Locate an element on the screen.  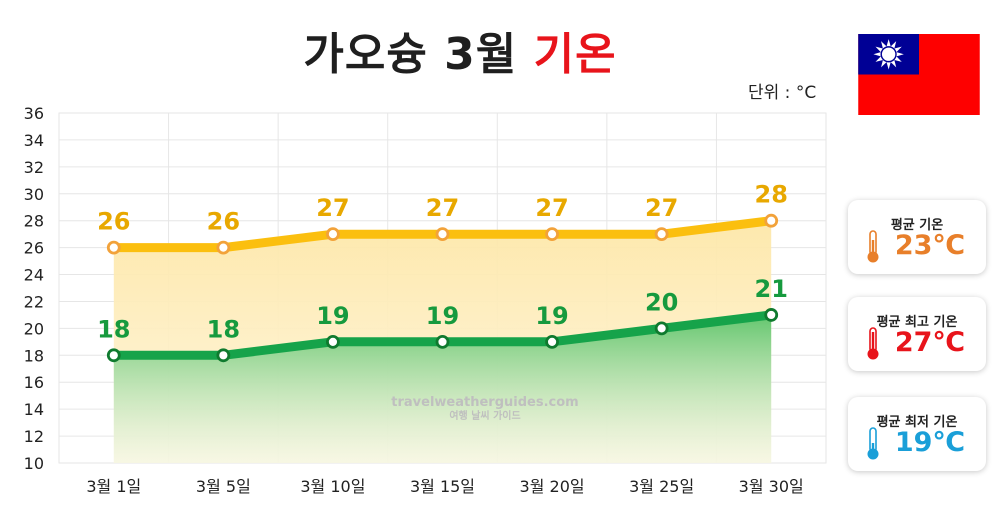
x-tick-label: 3월 30일 is located at coordinates (771, 486).